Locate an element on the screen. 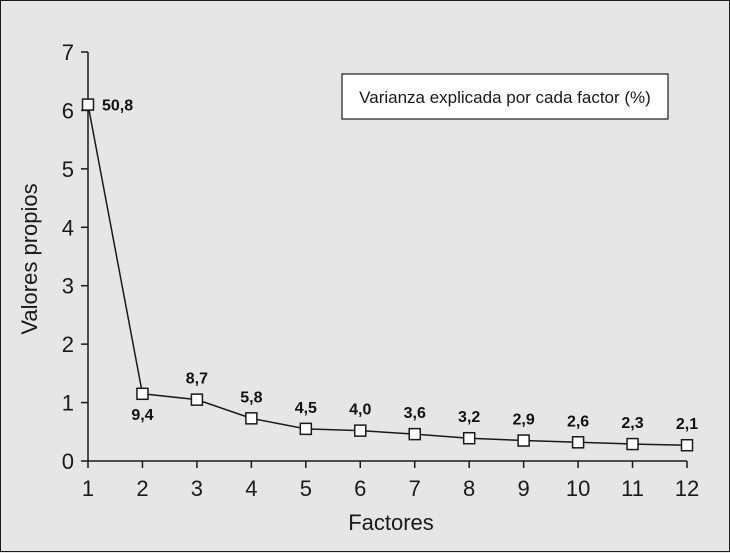 This screenshot has width=730, height=553. legend-box: Varianza explicada por cada factor (%) is located at coordinates (505, 96).